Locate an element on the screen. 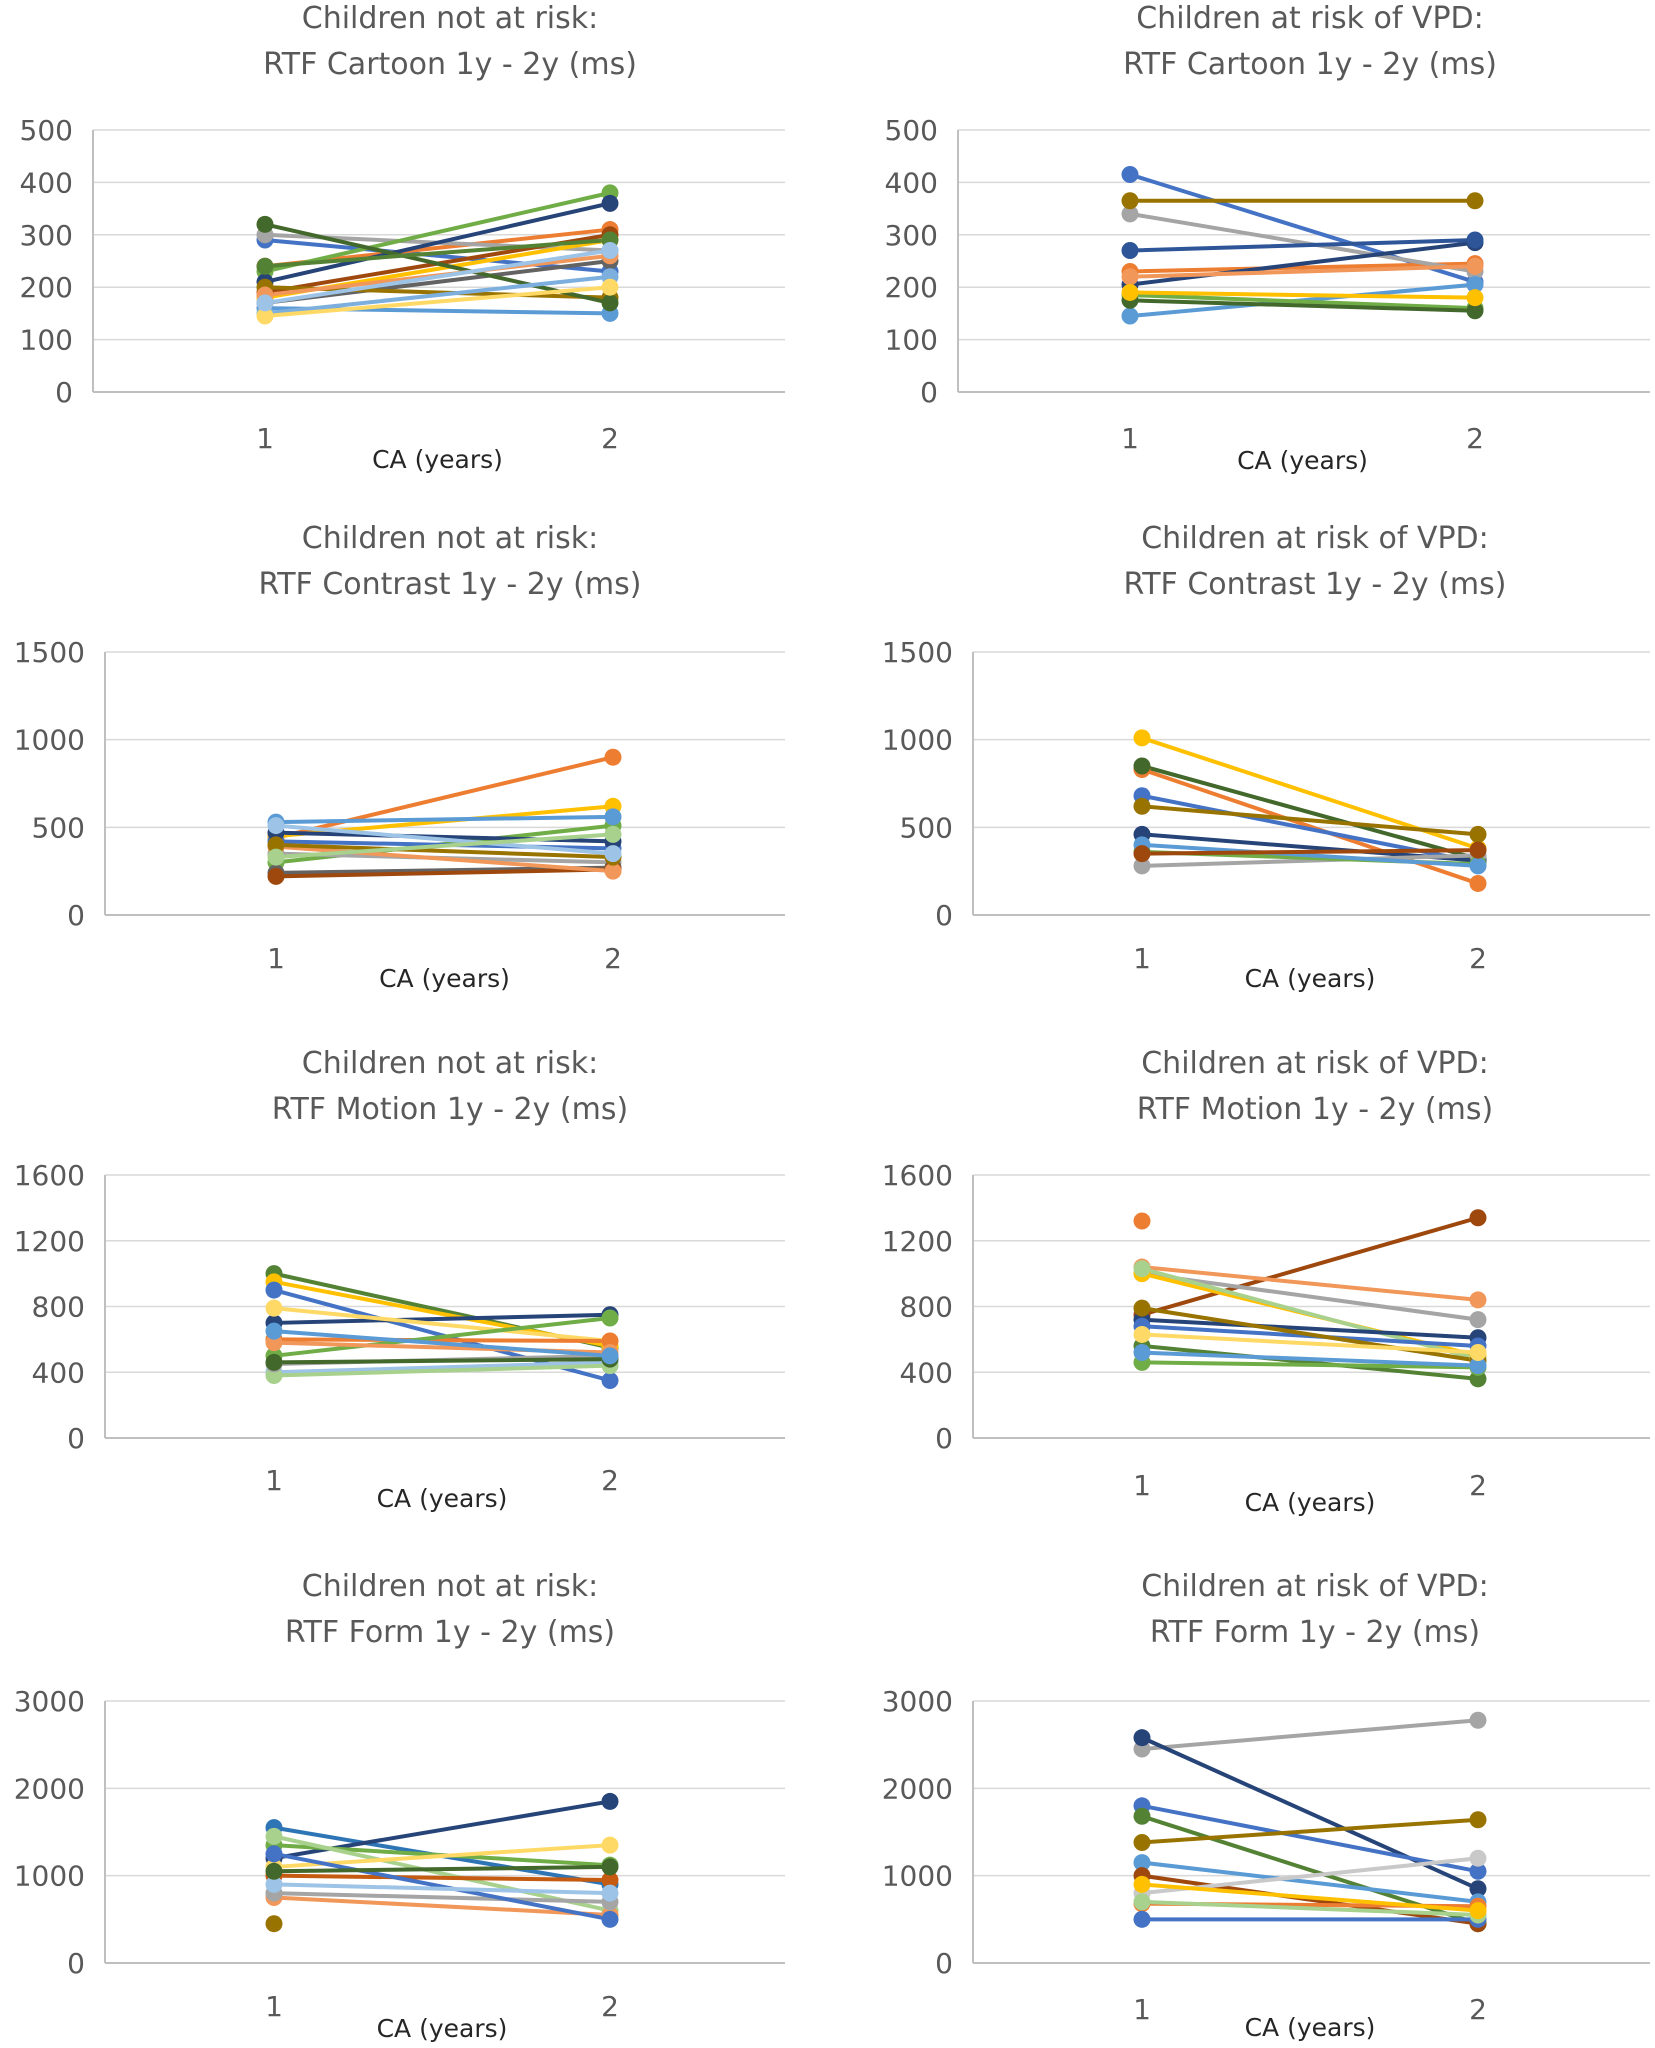  y-tick-label: 800 is located at coordinates (926, 1307).